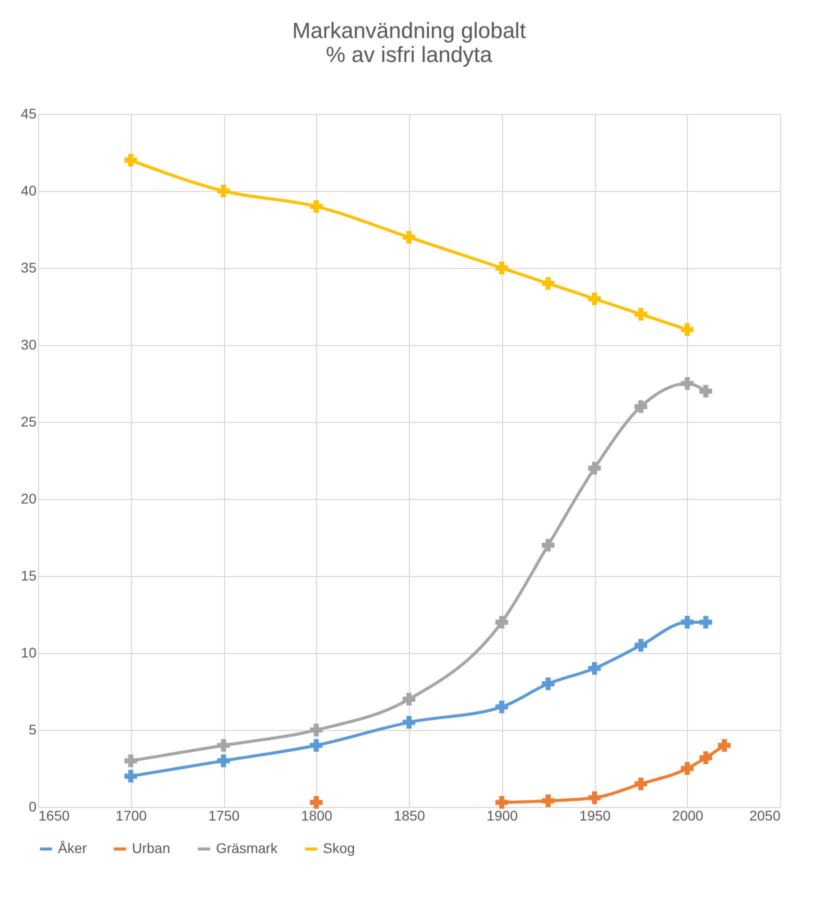 The image size is (840, 916). I want to click on y-tick-label: 30, so click(28, 344).